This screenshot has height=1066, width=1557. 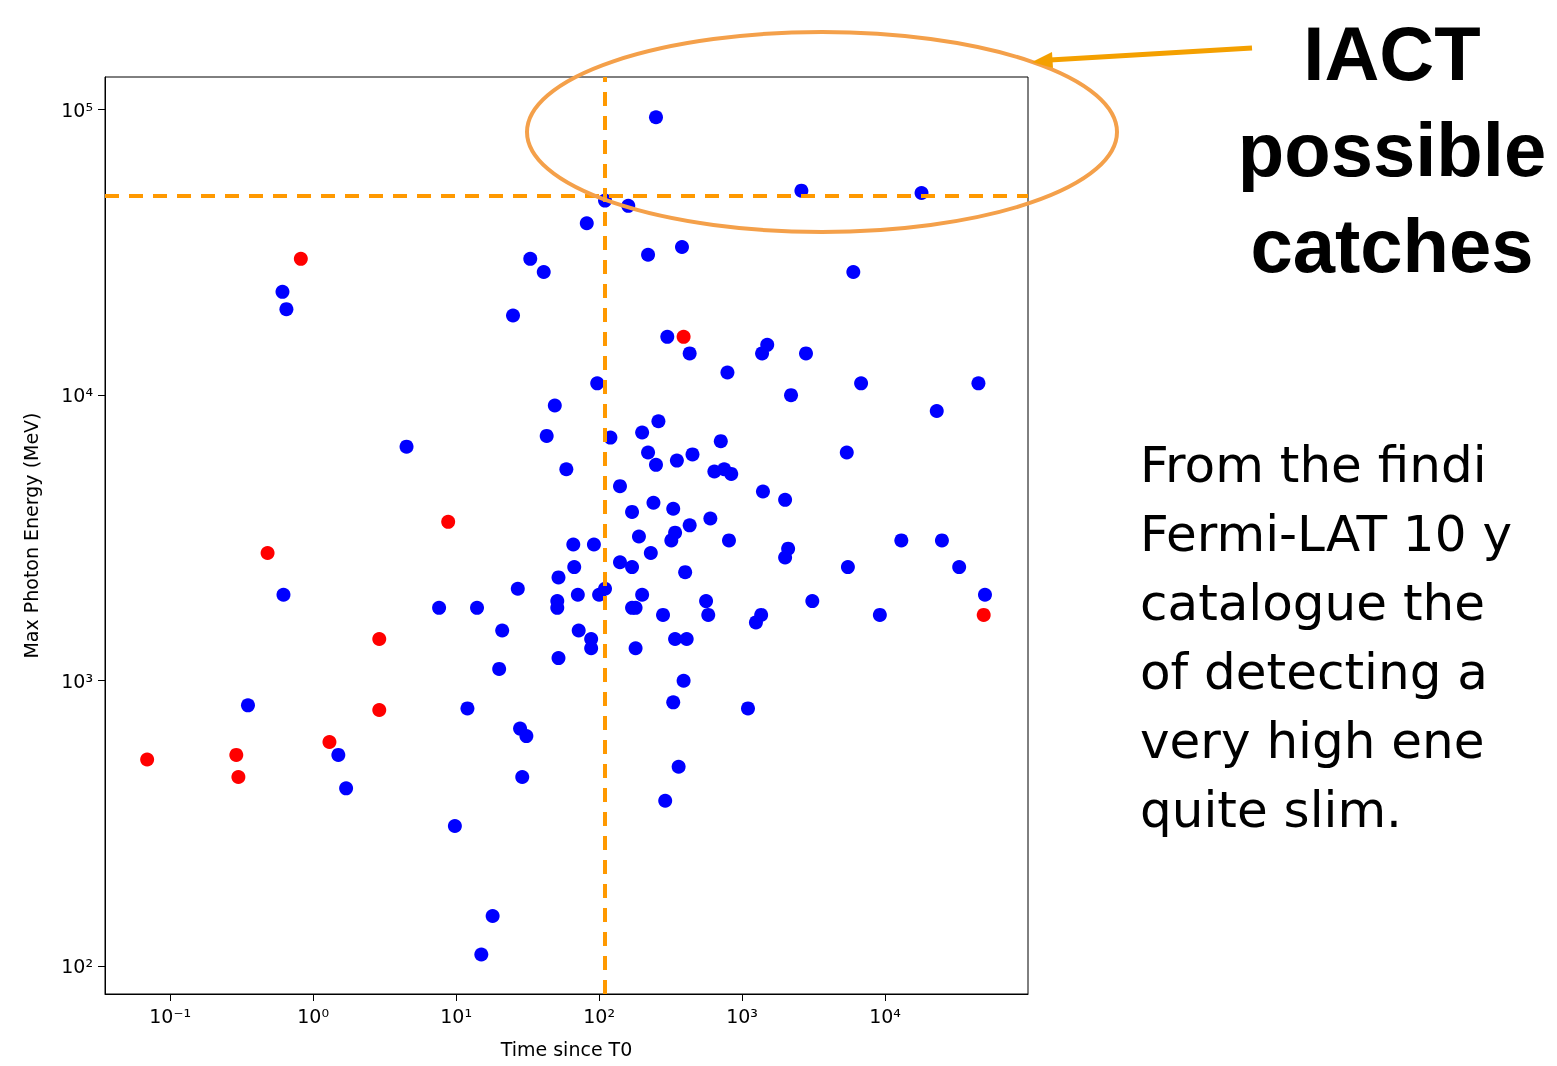 What do you see at coordinates (566, 1048) in the screenshot?
I see `x-axis-title: Time since T0` at bounding box center [566, 1048].